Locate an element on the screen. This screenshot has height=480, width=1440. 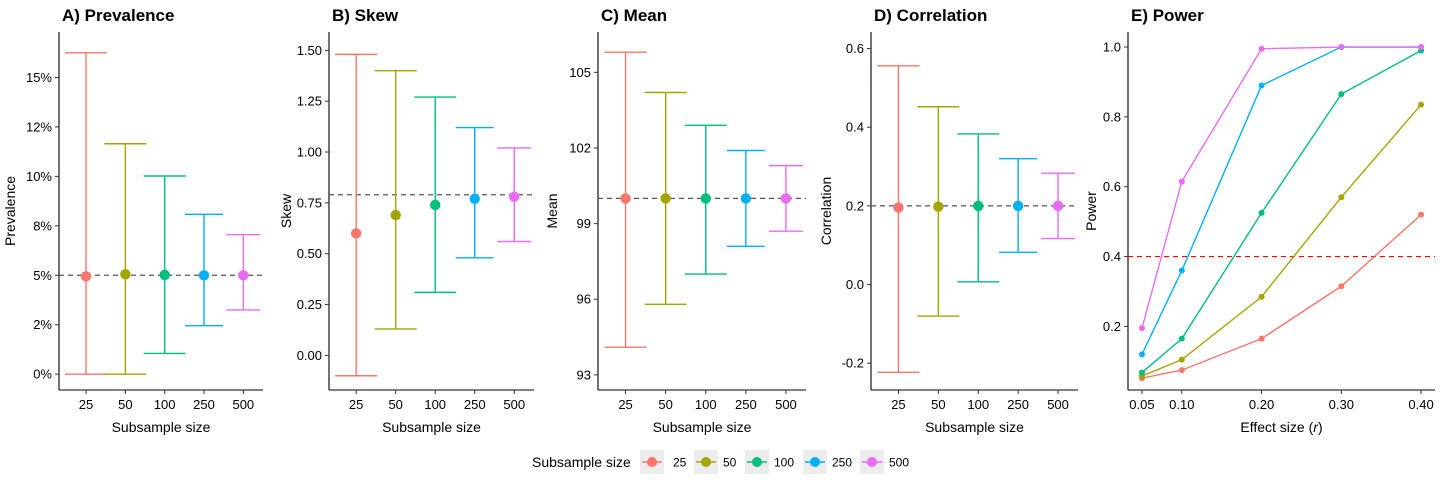
y-tick-label: 5% is located at coordinates (42, 275).